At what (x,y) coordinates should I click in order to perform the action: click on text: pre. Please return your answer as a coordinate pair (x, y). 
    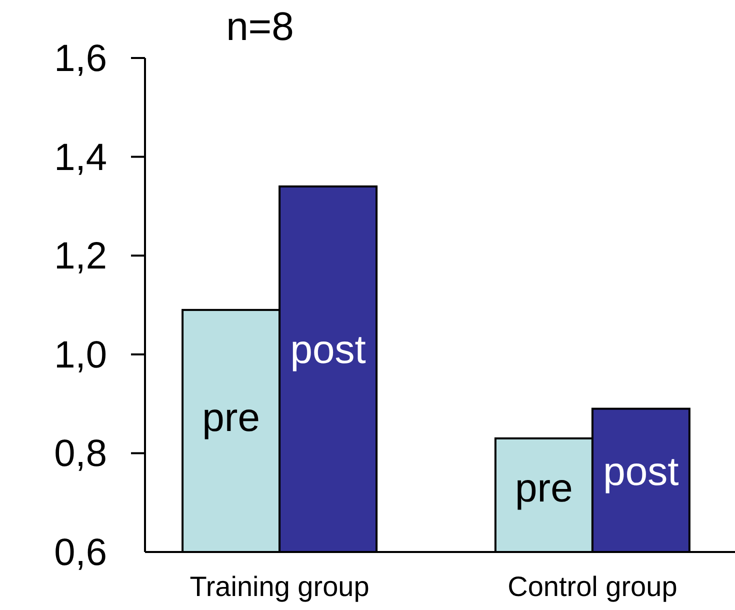
    Looking at the image, I should click on (544, 488).